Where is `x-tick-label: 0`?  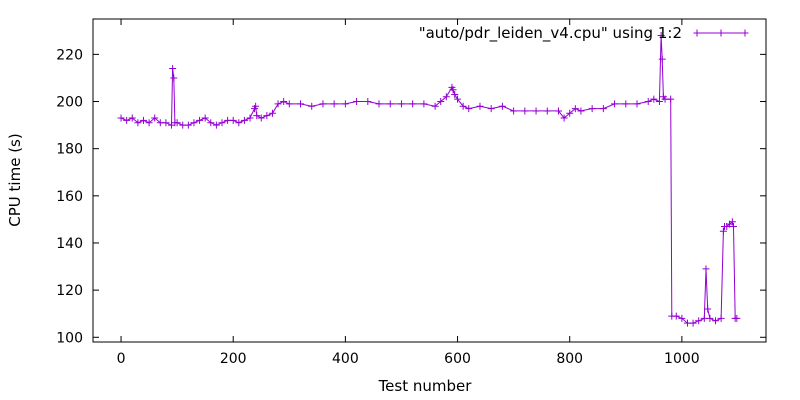
x-tick-label: 0 is located at coordinates (121, 359).